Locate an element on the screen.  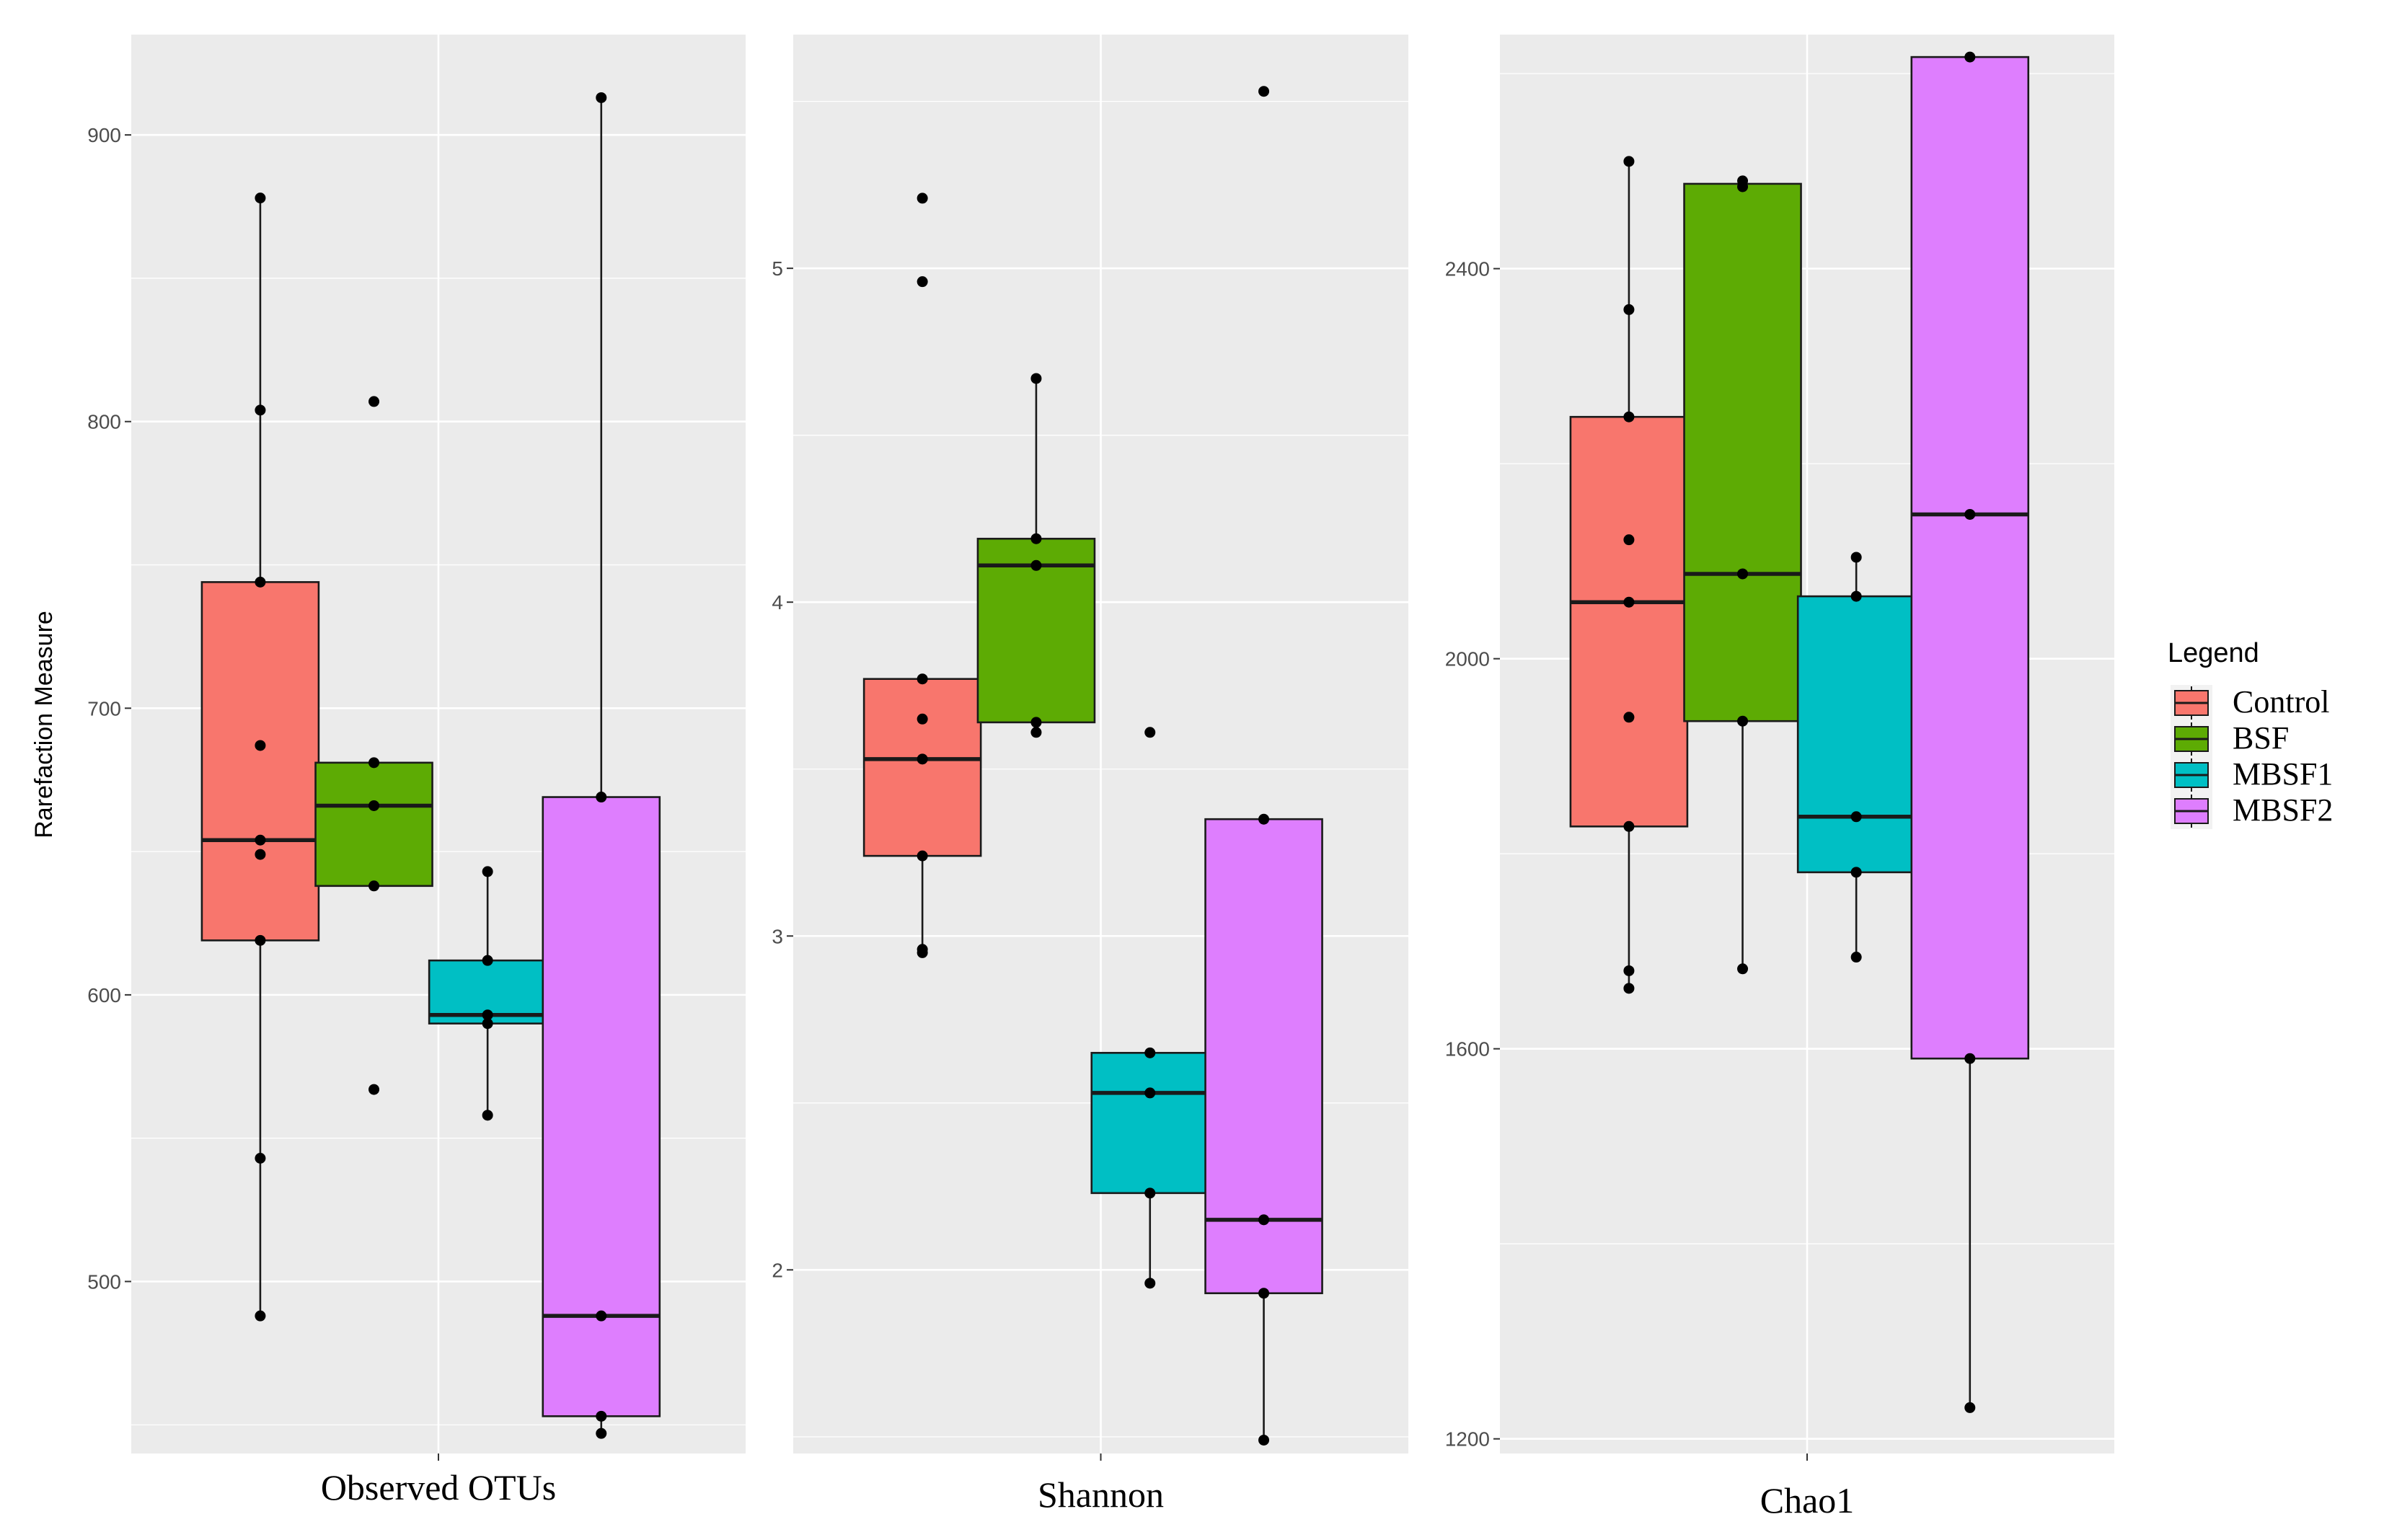
legend-item-mbsf1: MBSF1 is located at coordinates (2252, 774).